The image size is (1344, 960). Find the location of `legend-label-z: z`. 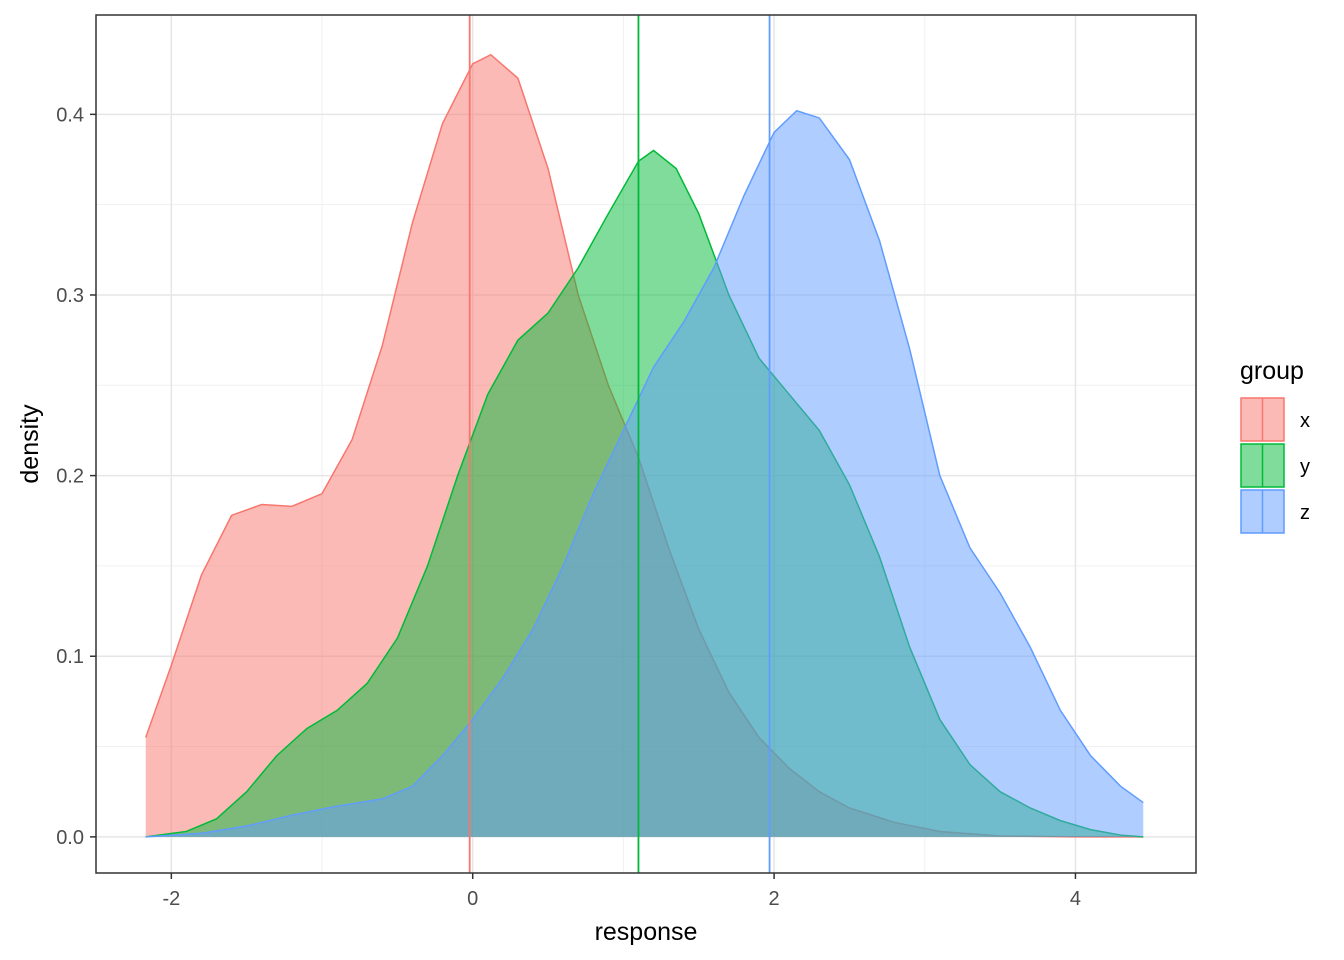

legend-label-z: z is located at coordinates (1305, 513).